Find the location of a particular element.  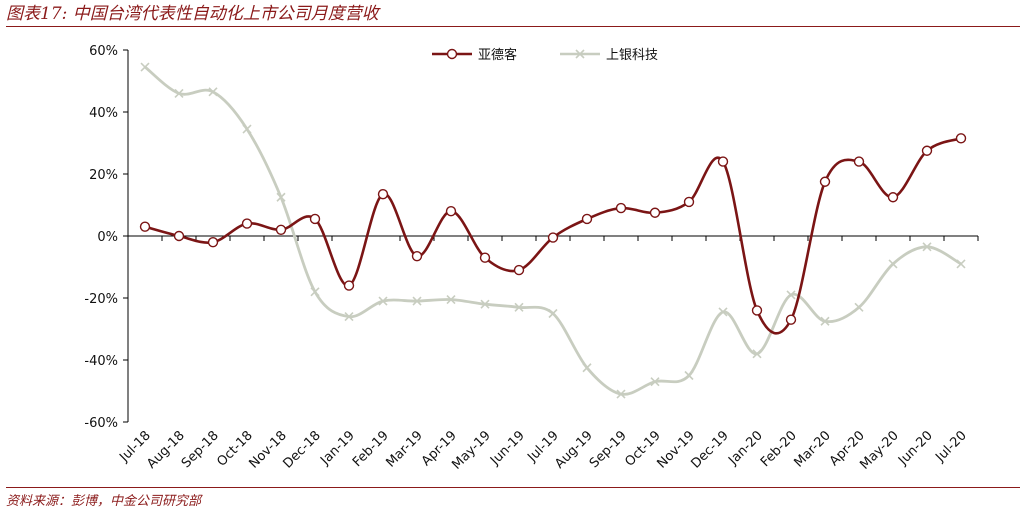

x-tick-label: Mar-19 is located at coordinates (404, 449).